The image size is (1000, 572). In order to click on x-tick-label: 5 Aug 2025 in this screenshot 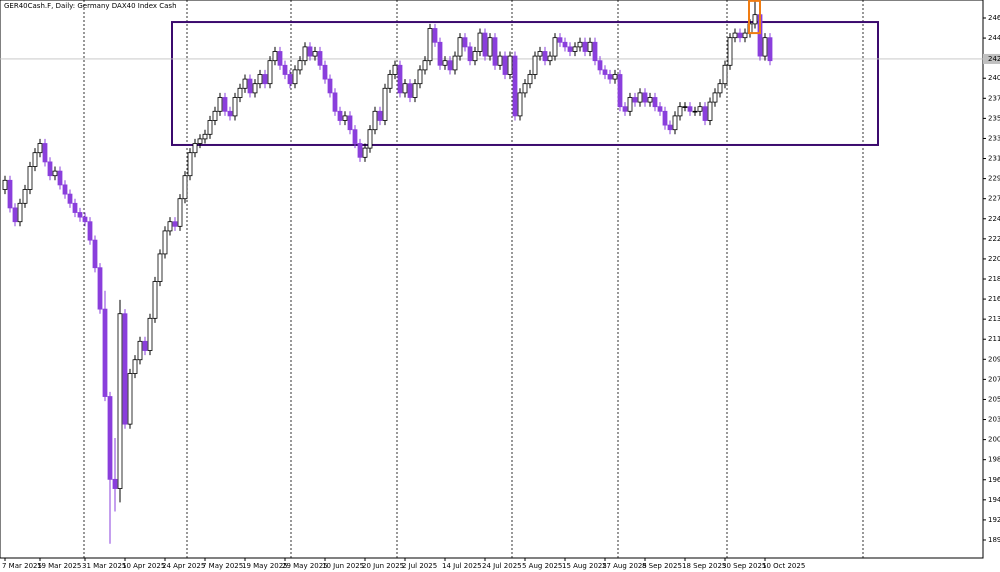, I will do `click(542, 566)`.